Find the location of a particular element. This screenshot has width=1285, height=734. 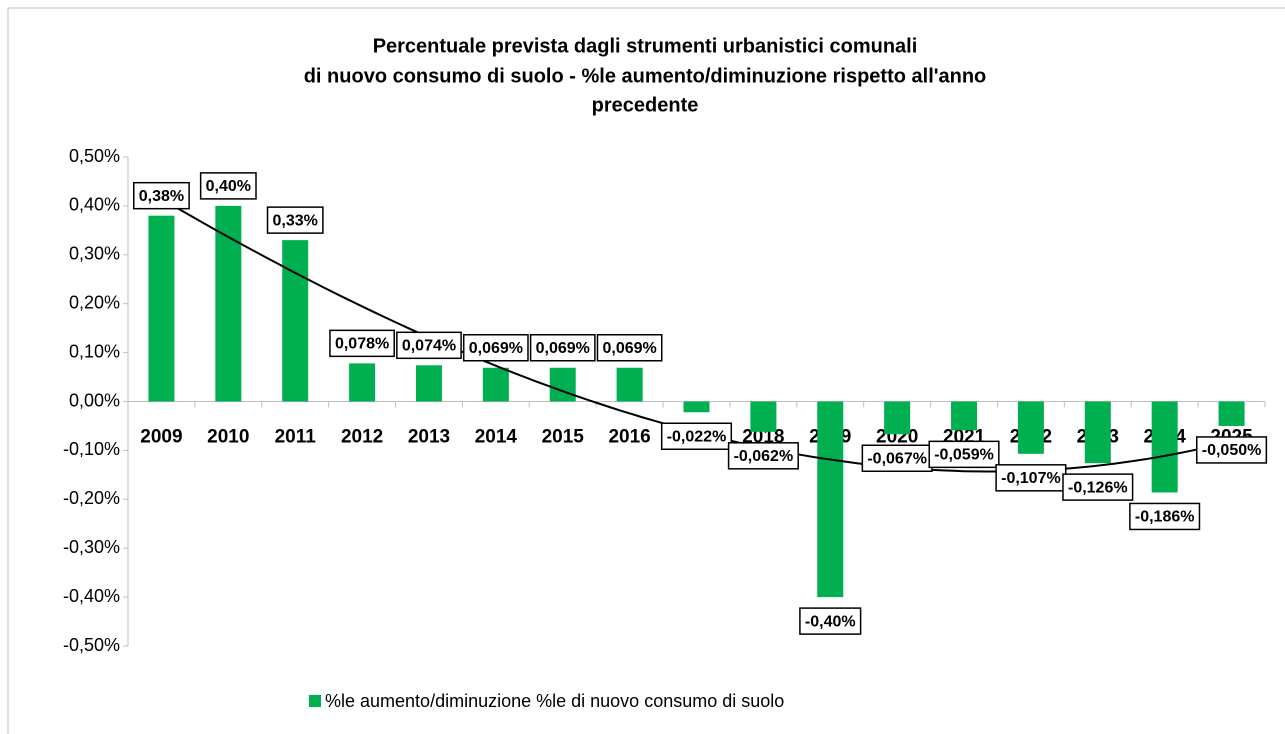

value-label: -0,40% is located at coordinates (830, 621).